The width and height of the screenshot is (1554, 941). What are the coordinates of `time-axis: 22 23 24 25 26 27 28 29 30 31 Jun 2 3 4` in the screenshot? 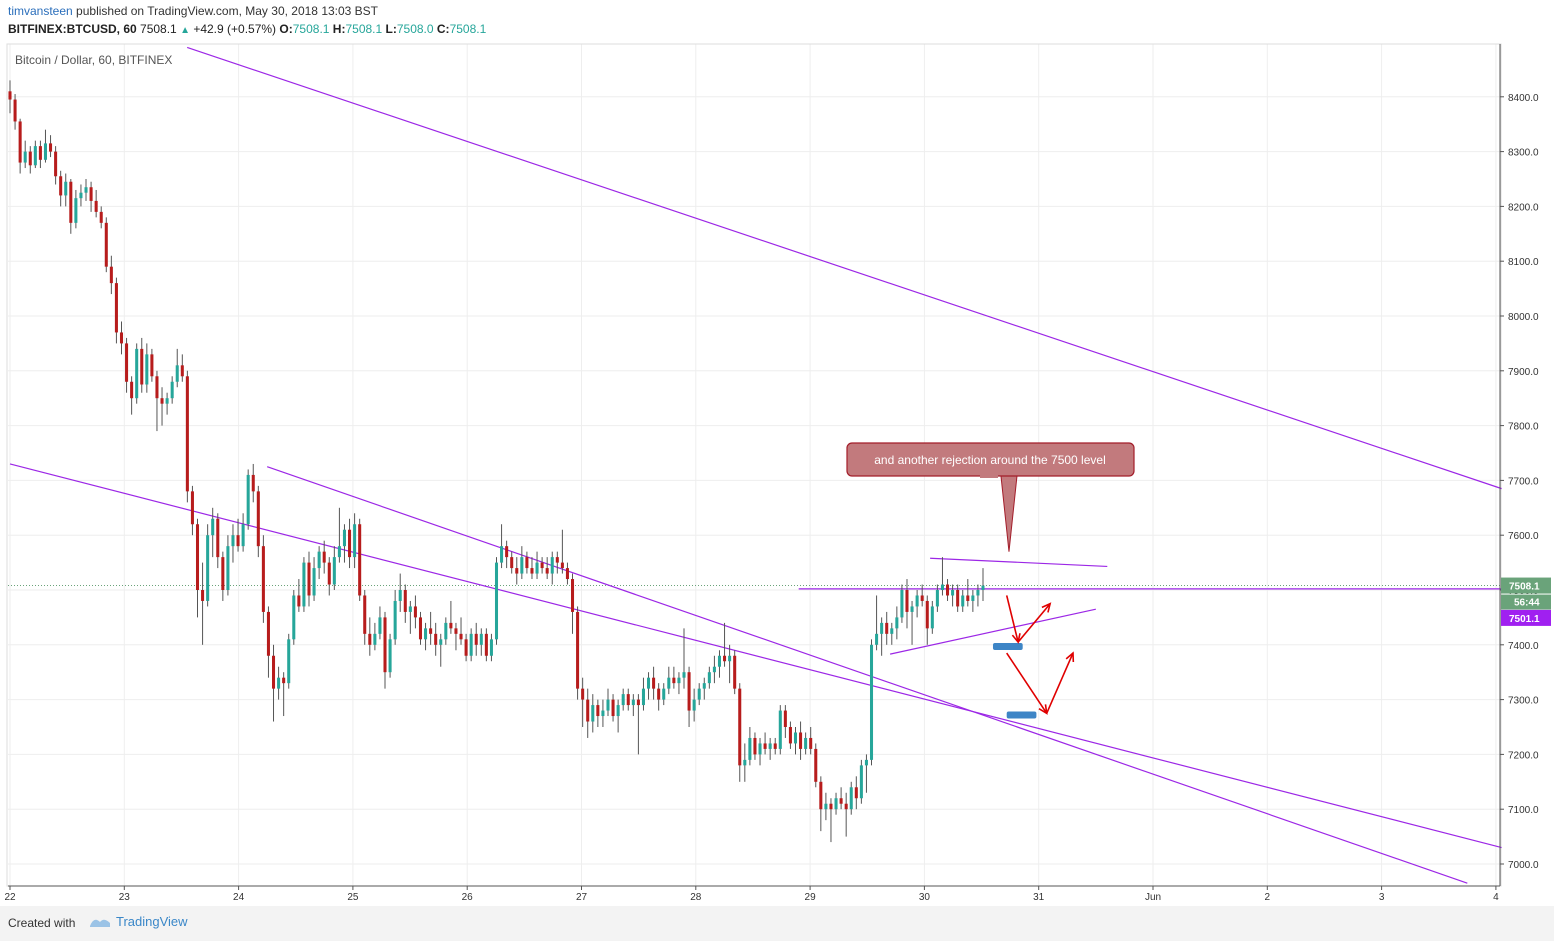 It's located at (752, 894).